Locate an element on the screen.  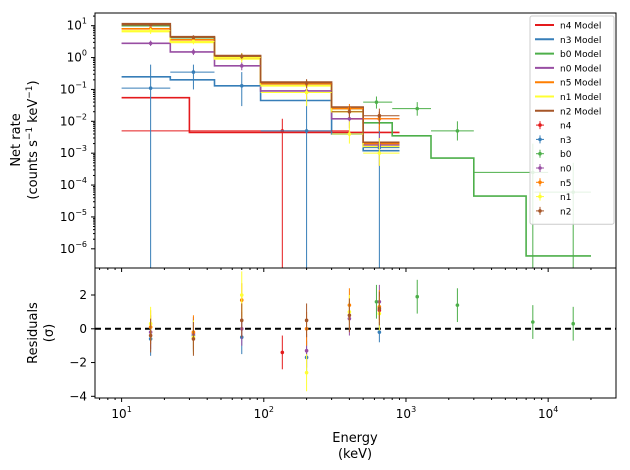
x-tick-label: 10⁴ is located at coordinates (548, 413).